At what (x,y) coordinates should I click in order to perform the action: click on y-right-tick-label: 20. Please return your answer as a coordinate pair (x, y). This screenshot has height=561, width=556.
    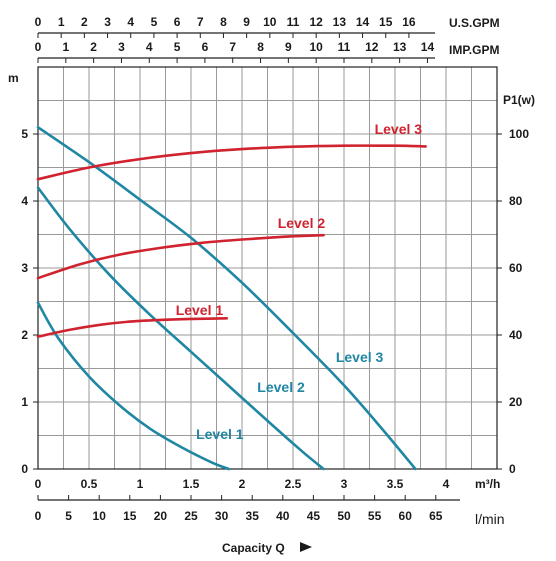
    Looking at the image, I should click on (516, 402).